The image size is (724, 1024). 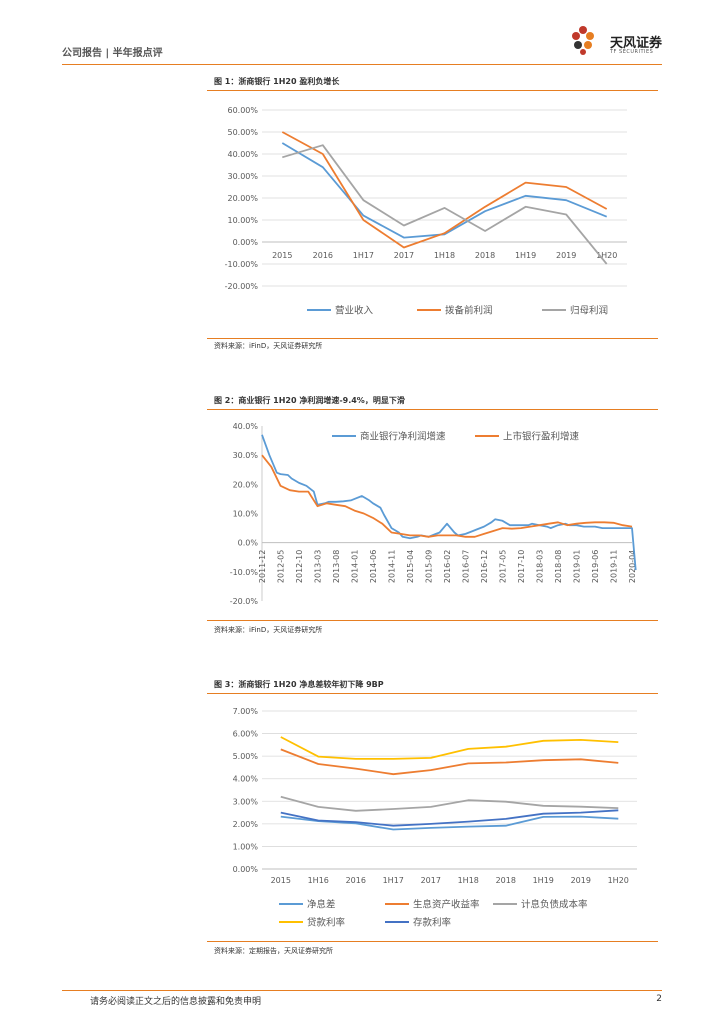 What do you see at coordinates (632, 52) in the screenshot?
I see `logo-subtitle: TF SECURITIES` at bounding box center [632, 52].